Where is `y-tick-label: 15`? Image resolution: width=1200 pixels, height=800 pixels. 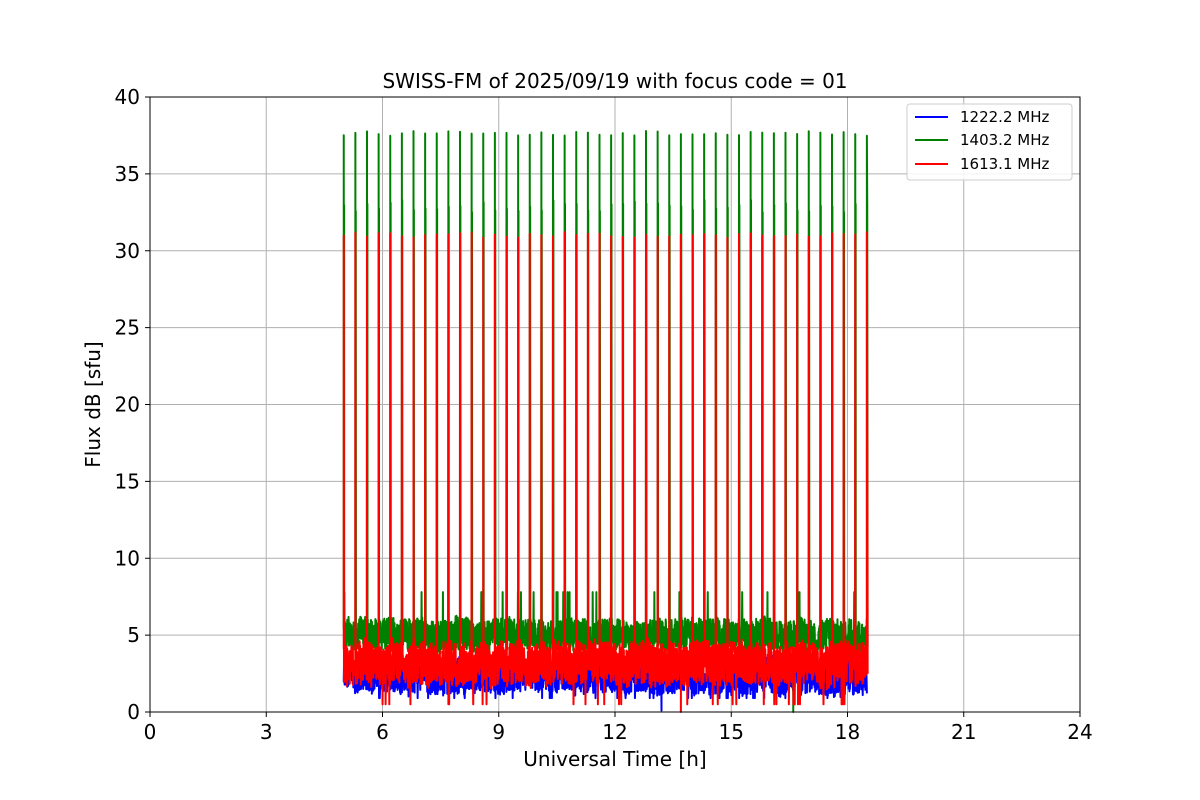
y-tick-label: 15 is located at coordinates (127, 481).